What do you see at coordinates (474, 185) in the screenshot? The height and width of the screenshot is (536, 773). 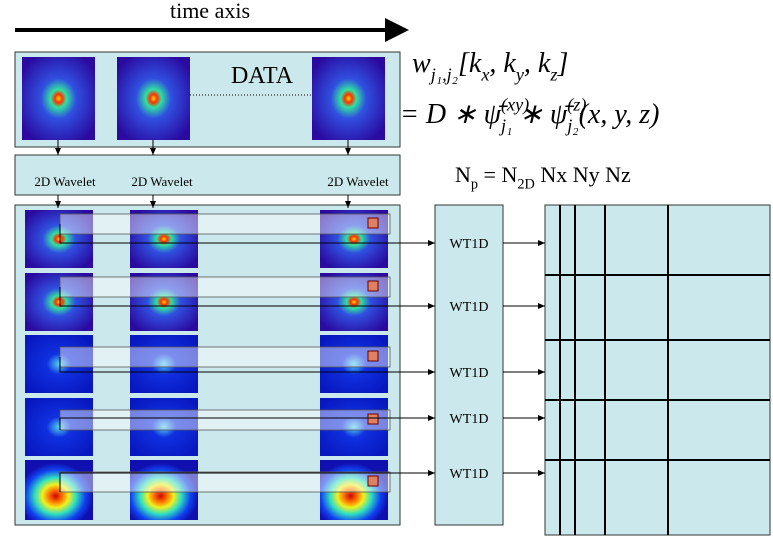 I see `formula-token: p` at bounding box center [474, 185].